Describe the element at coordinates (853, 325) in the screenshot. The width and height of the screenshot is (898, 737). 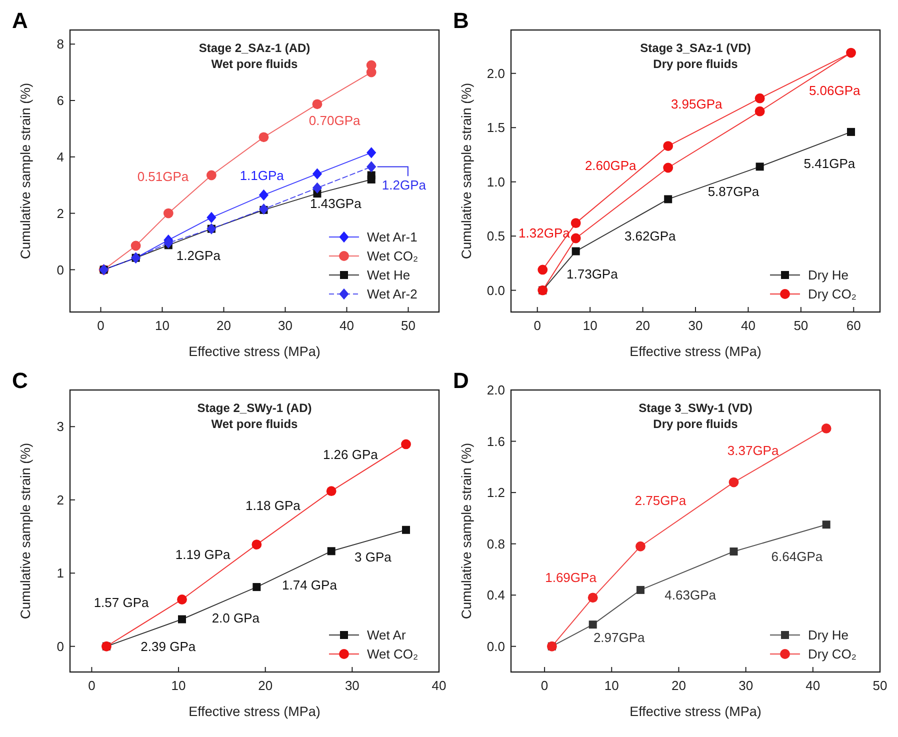
I see `x-tick-label: 60` at that location.